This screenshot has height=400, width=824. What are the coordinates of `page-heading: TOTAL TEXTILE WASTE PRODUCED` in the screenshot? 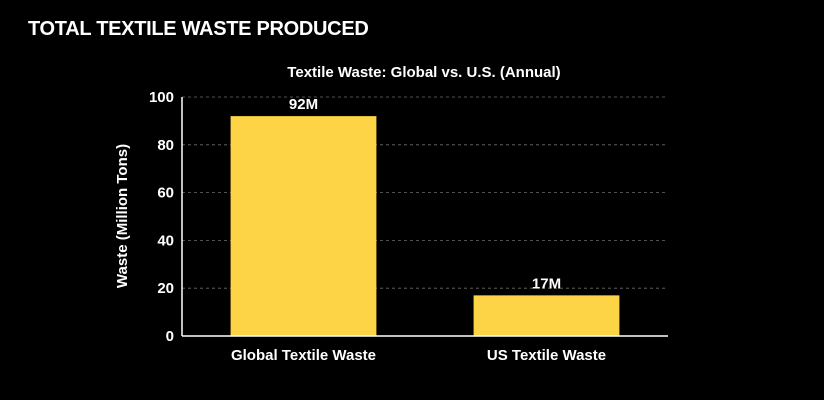 It's located at (198, 29).